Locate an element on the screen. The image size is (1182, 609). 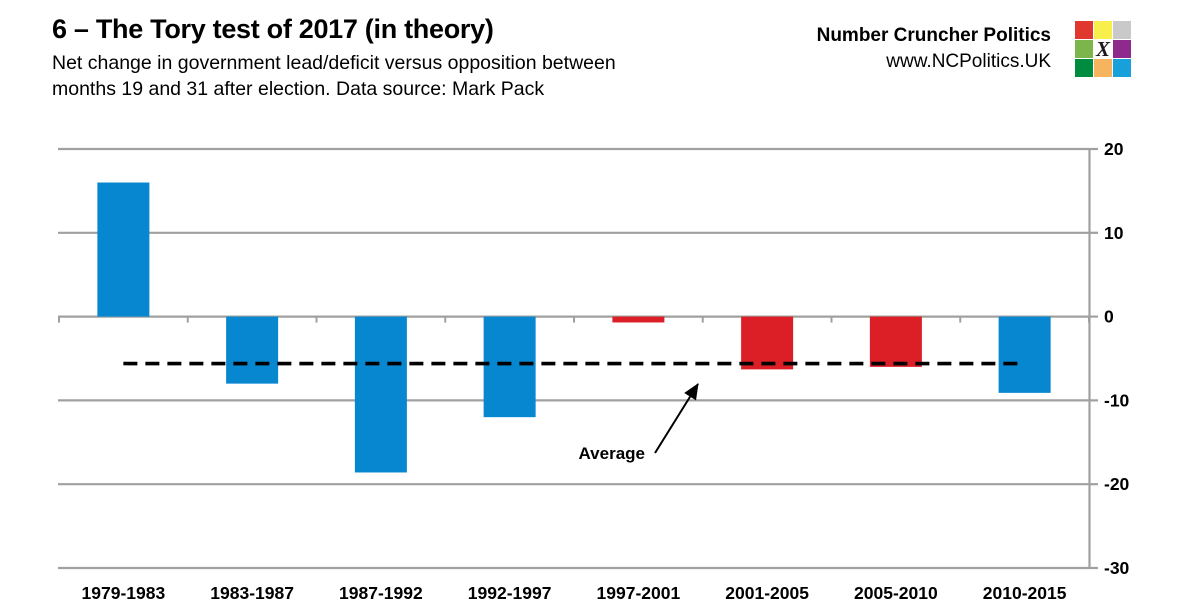
y-tick-label-10: 10 is located at coordinates (1114, 233).